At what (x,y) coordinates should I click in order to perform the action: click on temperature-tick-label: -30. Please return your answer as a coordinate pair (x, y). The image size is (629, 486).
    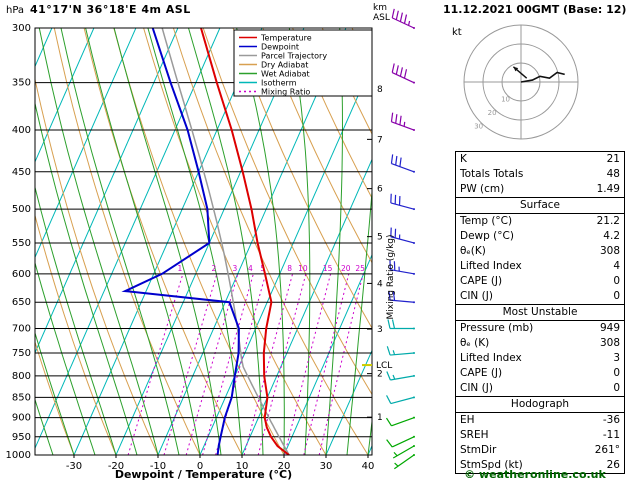
    Looking at the image, I should click on (74, 466).